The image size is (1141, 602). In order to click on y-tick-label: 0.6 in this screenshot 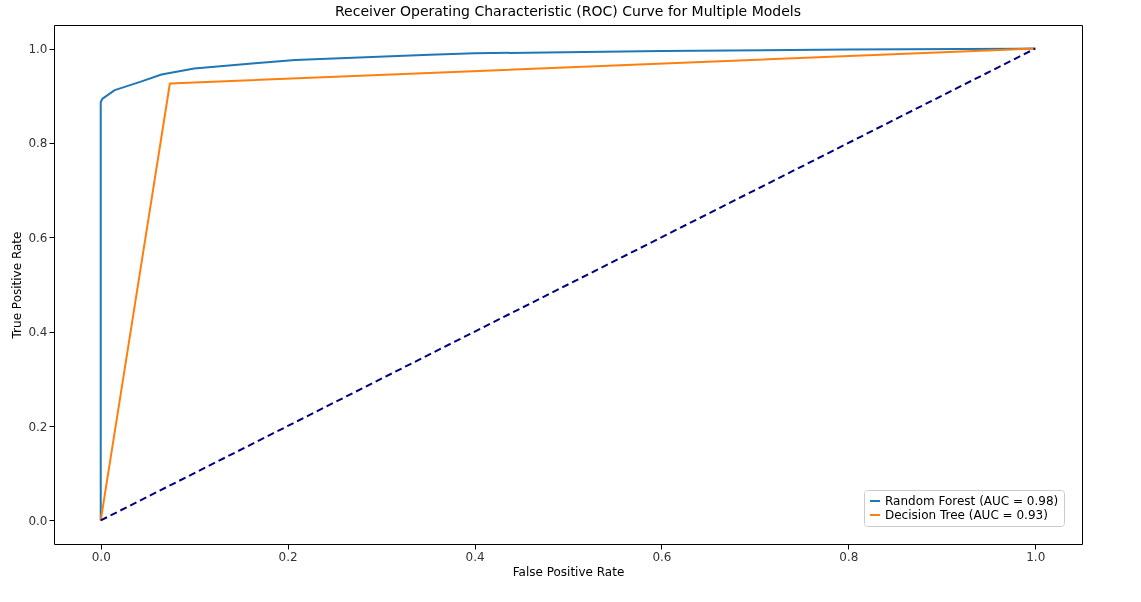, I will do `click(38, 237)`.